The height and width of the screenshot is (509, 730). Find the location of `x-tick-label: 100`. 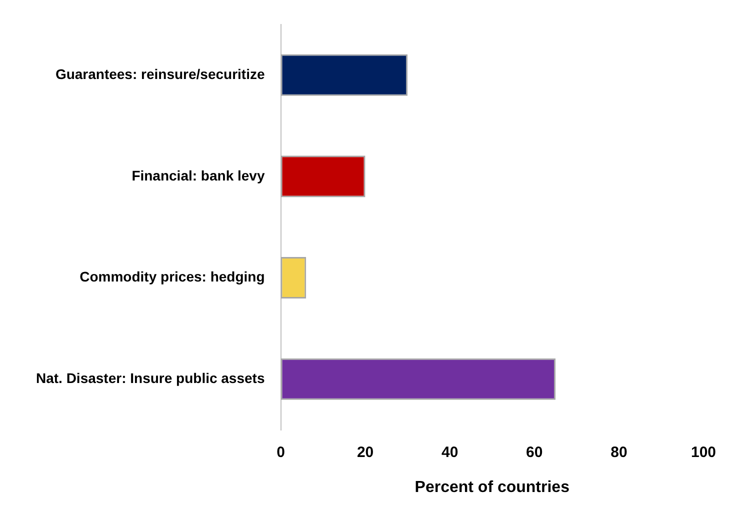

x-tick-label: 100 is located at coordinates (703, 452).